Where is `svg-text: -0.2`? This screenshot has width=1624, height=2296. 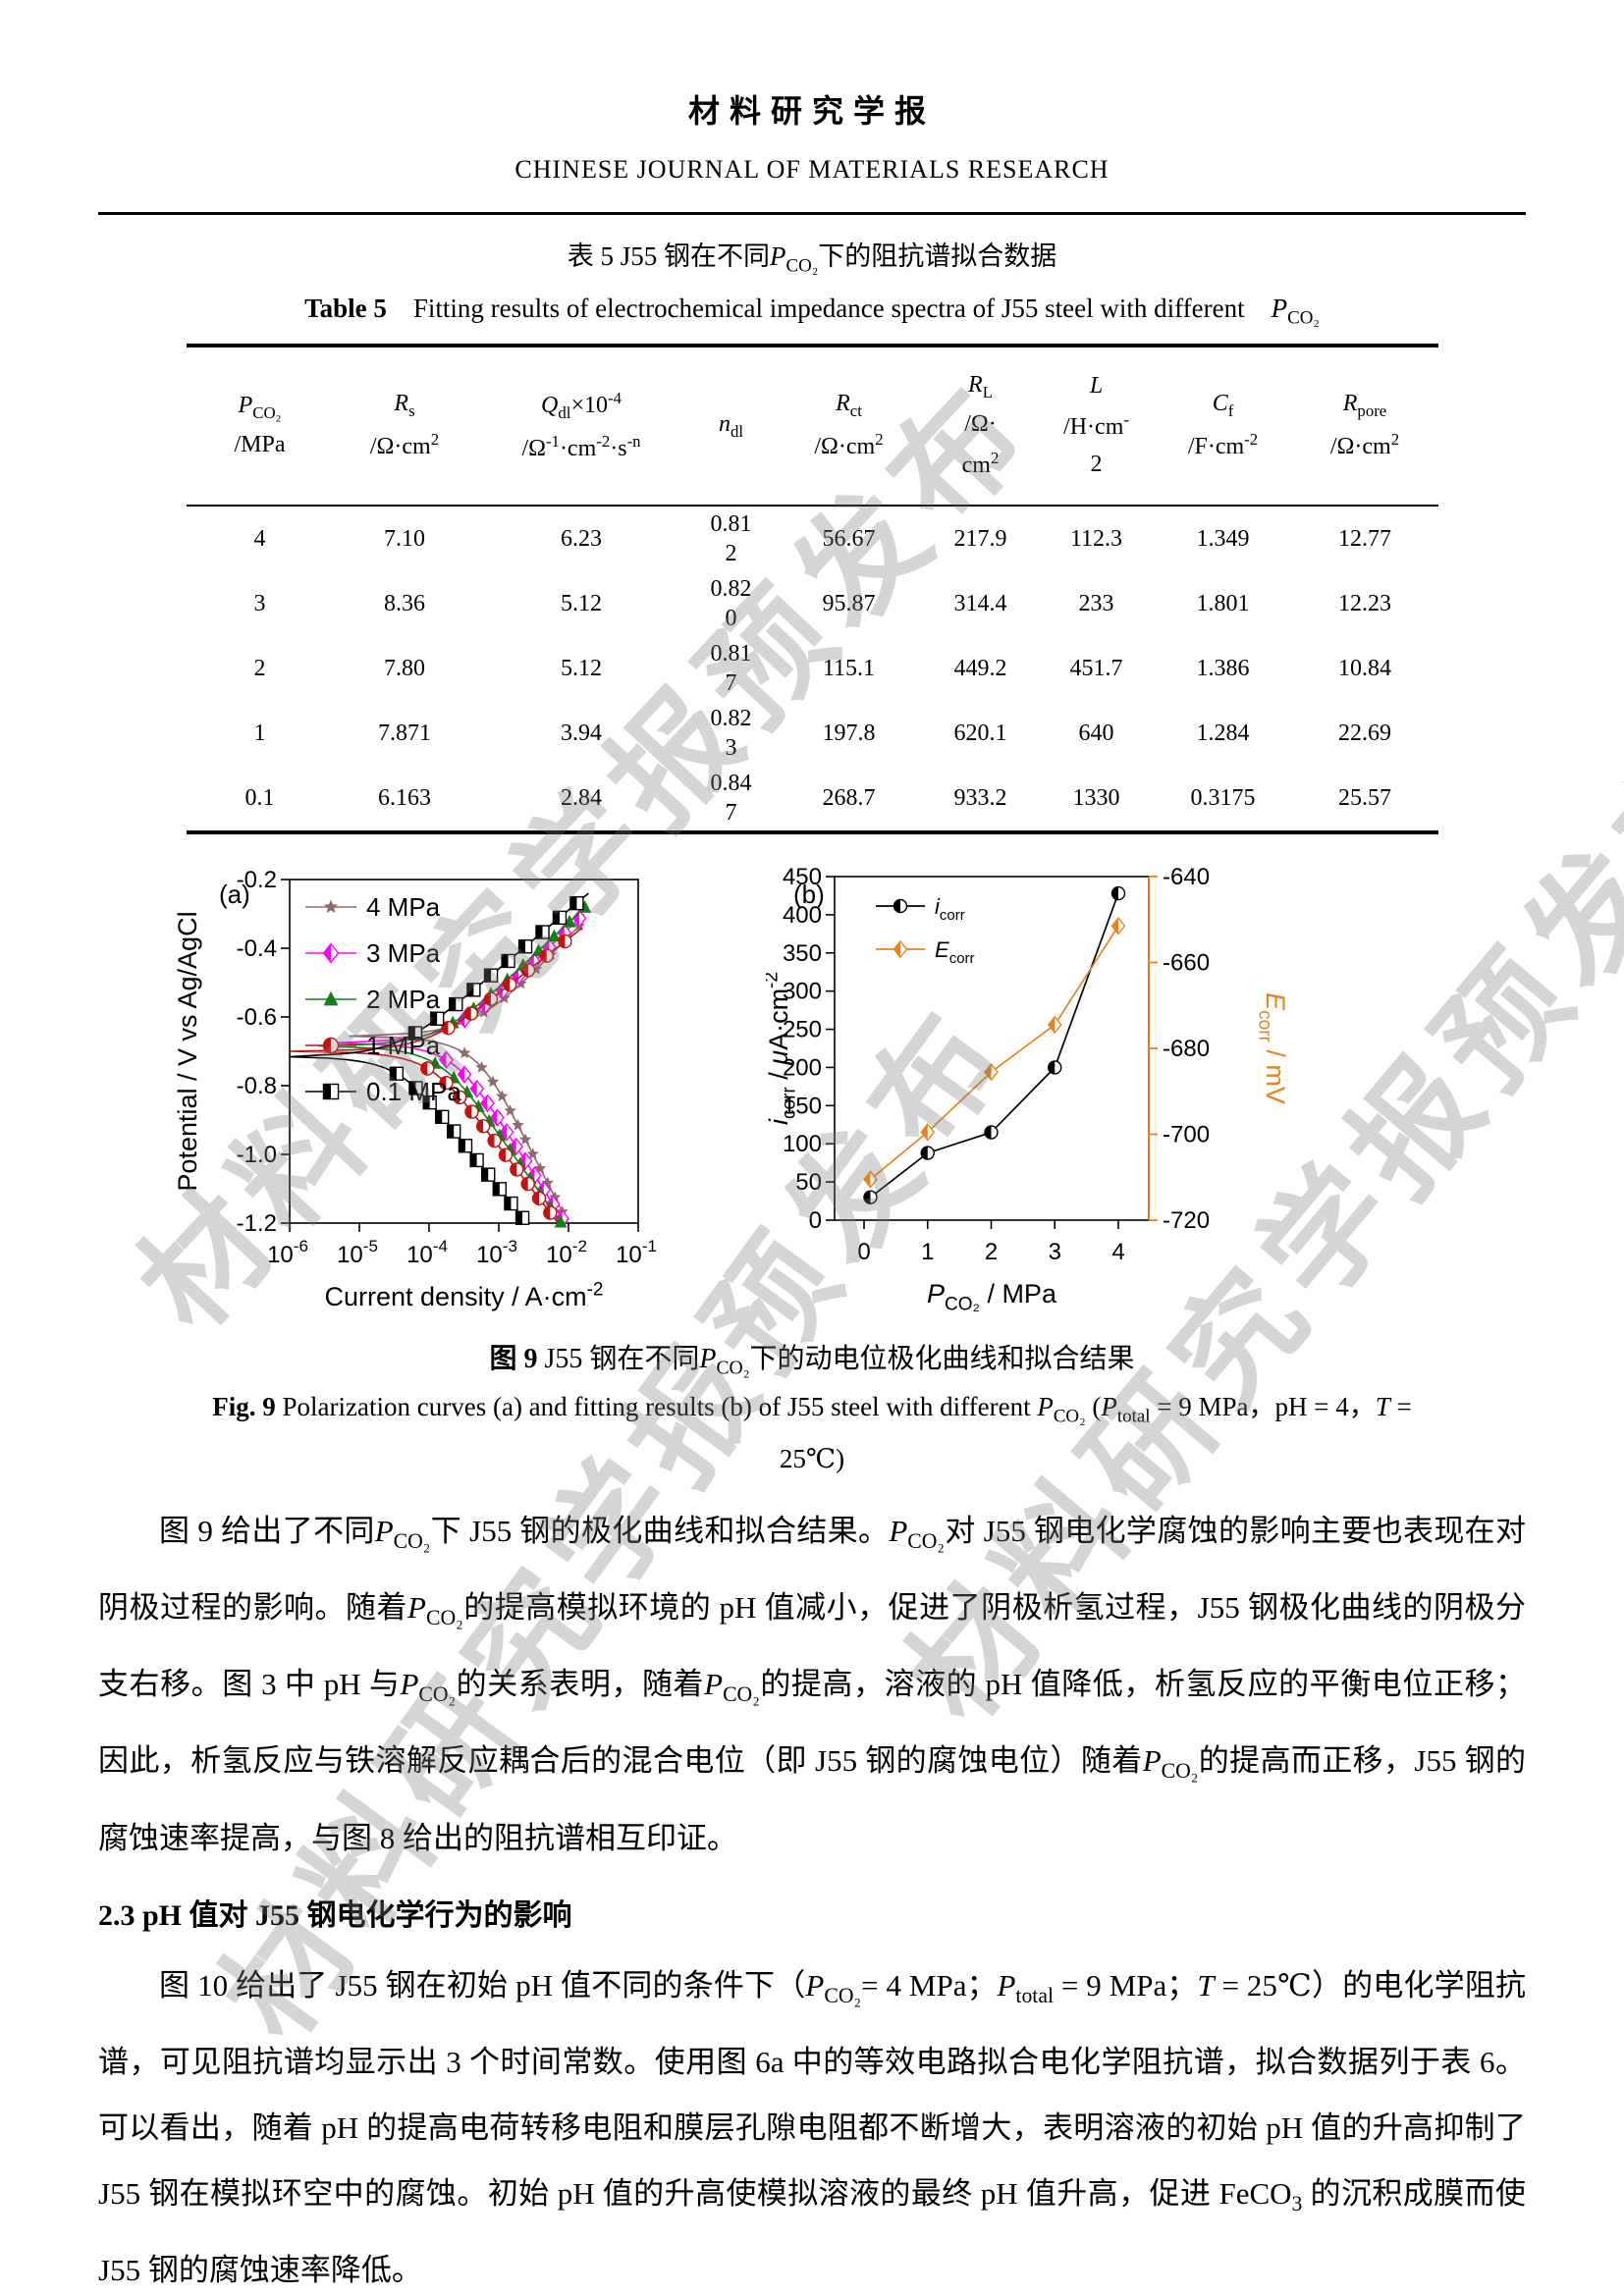 svg-text: -0.2 is located at coordinates (257, 880).